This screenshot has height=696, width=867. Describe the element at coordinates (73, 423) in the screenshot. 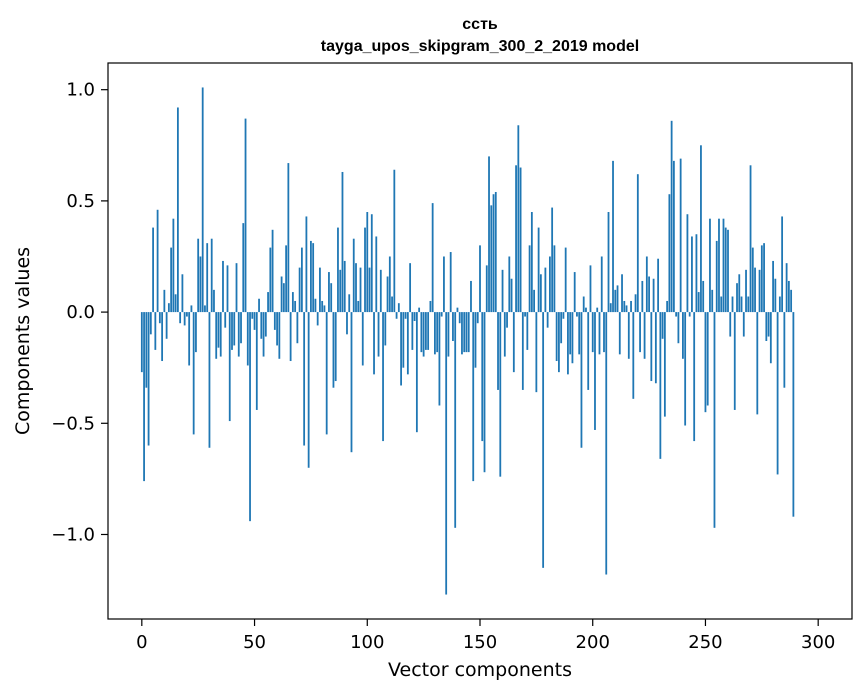

I see `y-tick-label: −0.5` at that location.